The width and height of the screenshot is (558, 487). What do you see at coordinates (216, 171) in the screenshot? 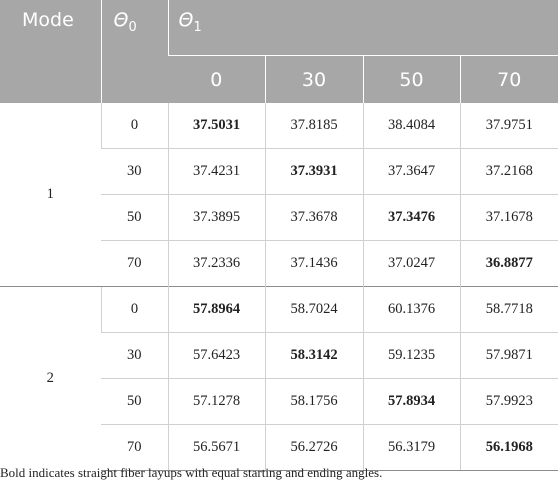
I see `value-cell: 37.4231` at bounding box center [216, 171].